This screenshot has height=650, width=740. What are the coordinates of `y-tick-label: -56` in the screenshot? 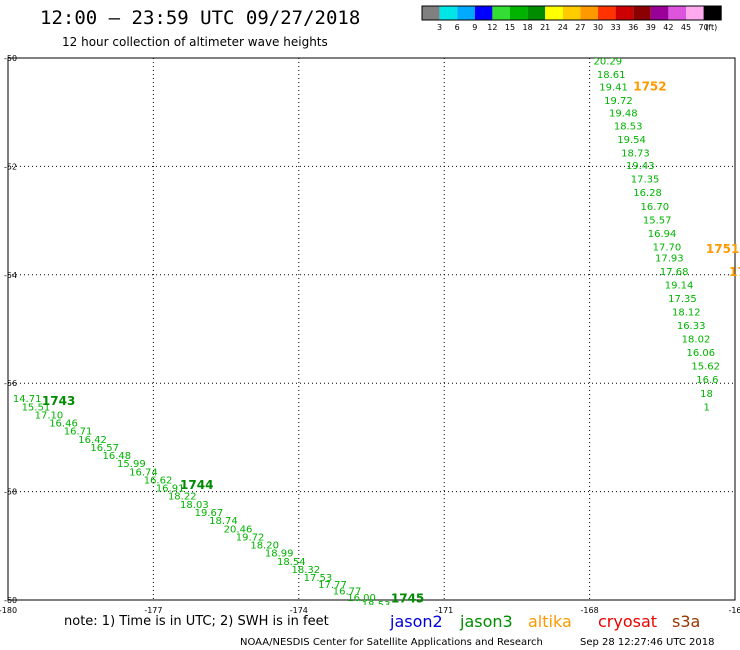 It's located at (10, 383).